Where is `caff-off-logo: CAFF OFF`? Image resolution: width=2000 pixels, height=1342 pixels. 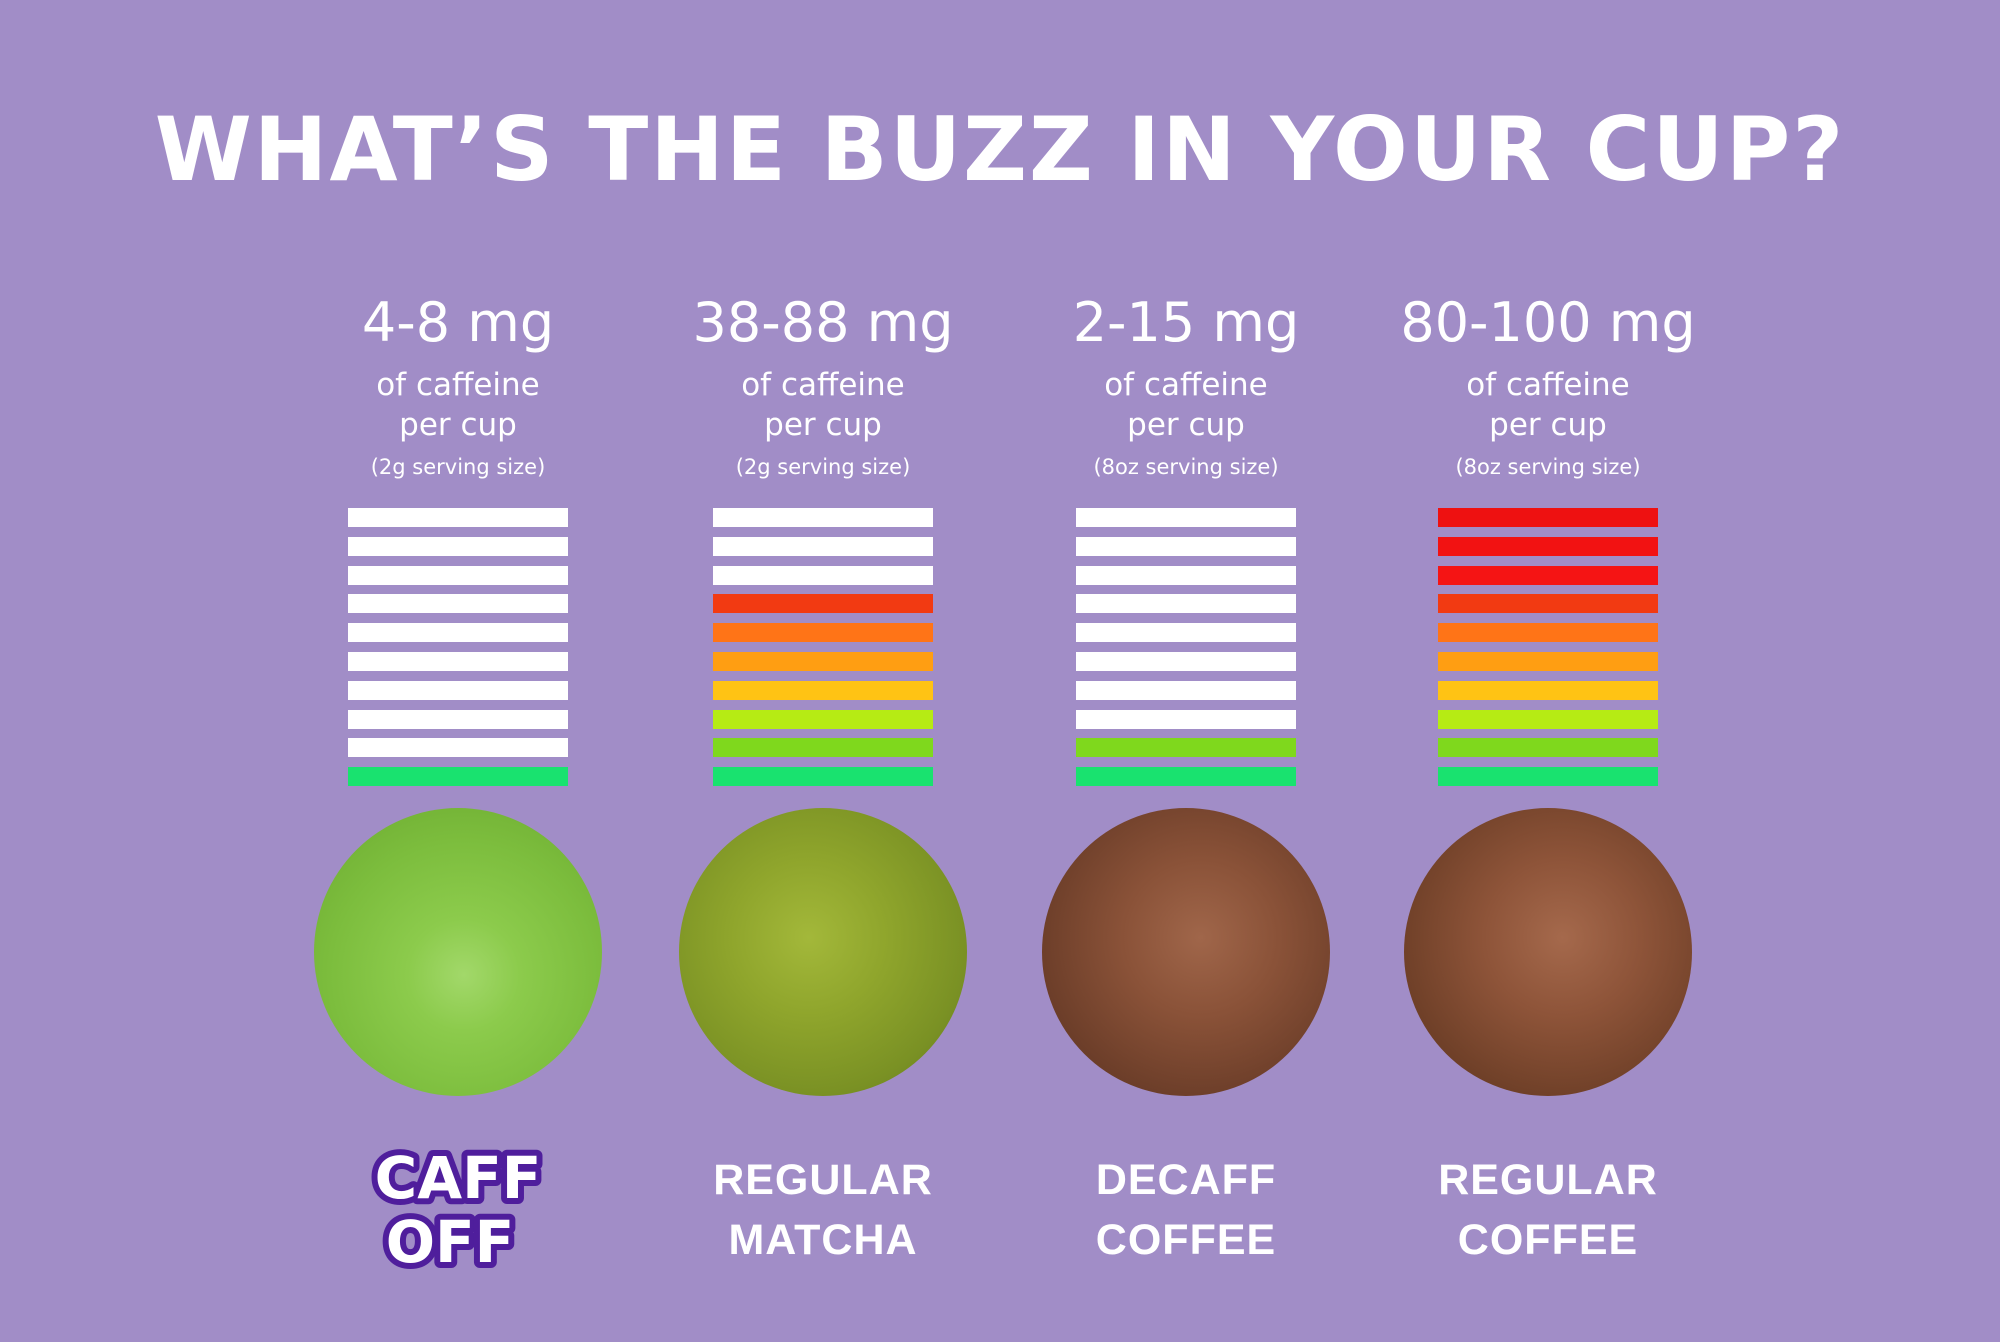 caff-off-logo: CAFF OFF is located at coordinates (458, 1205).